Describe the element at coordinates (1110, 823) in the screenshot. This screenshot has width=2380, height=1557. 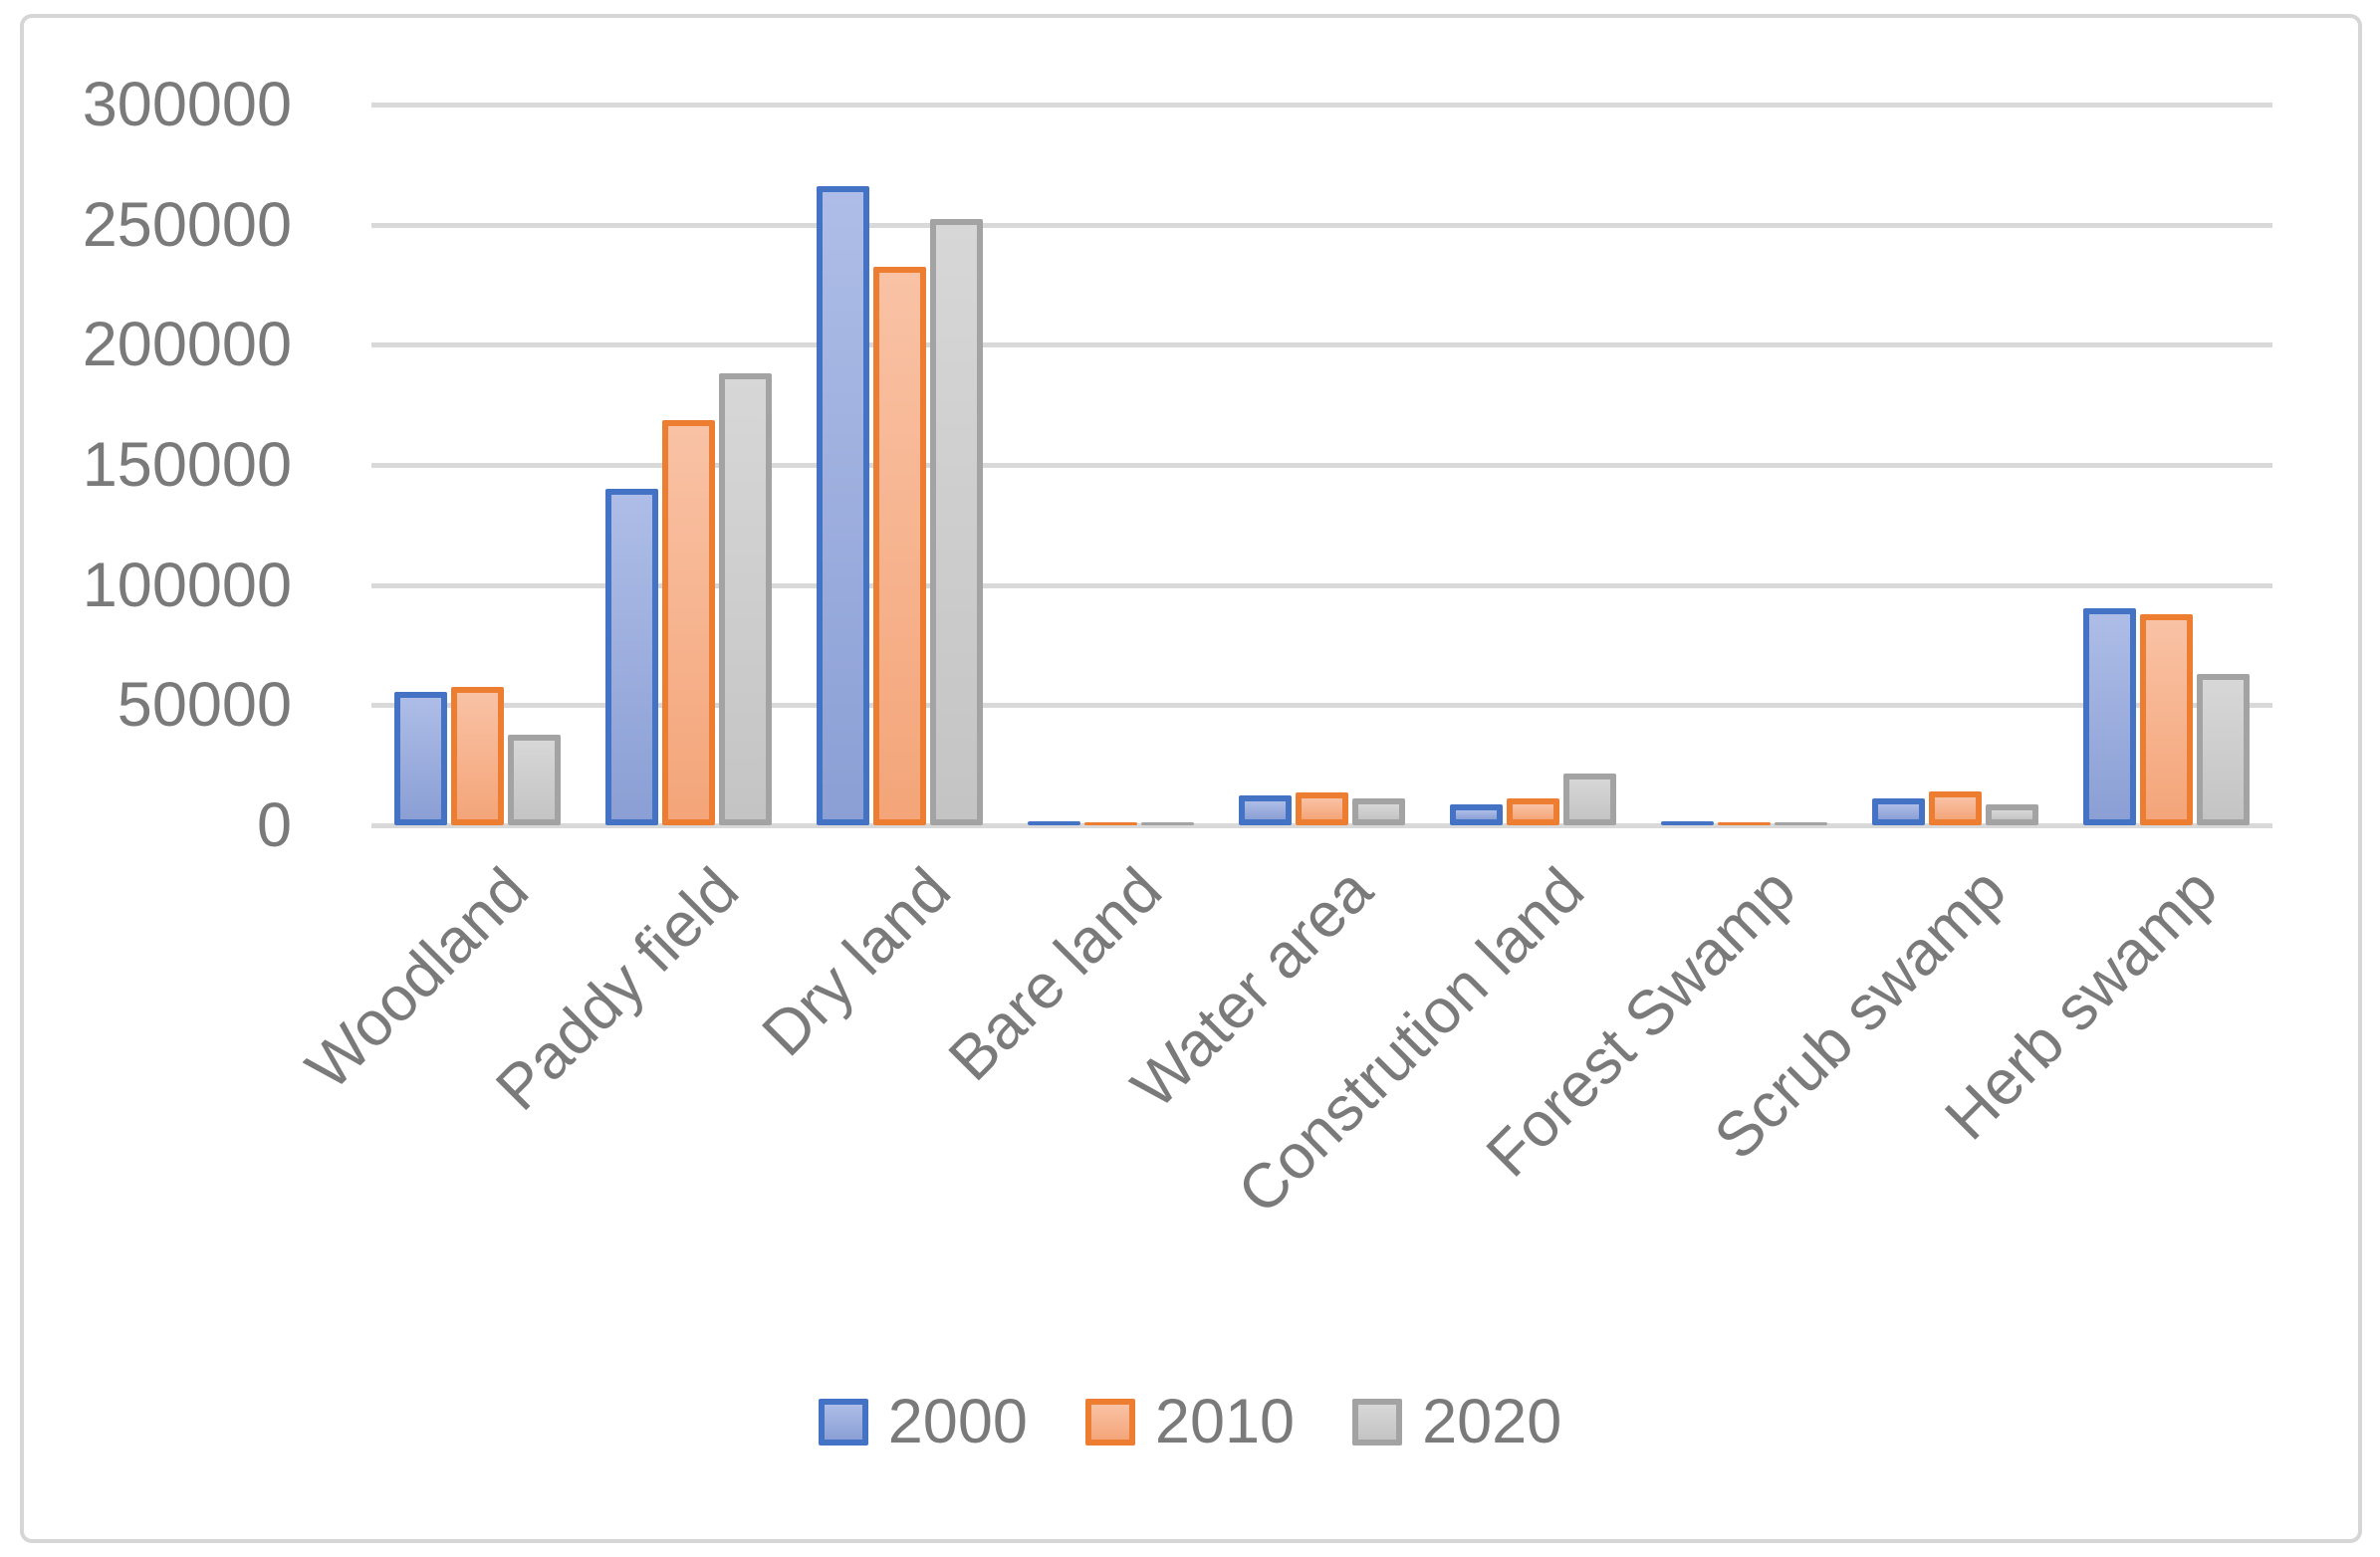
I see `bar-2010-bare-land` at that location.